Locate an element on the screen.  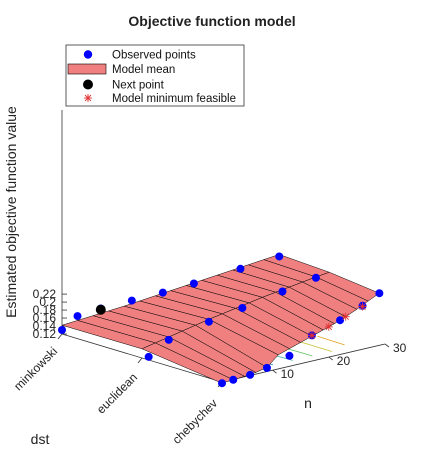
y-tick-label: 10 is located at coordinates (288, 374).